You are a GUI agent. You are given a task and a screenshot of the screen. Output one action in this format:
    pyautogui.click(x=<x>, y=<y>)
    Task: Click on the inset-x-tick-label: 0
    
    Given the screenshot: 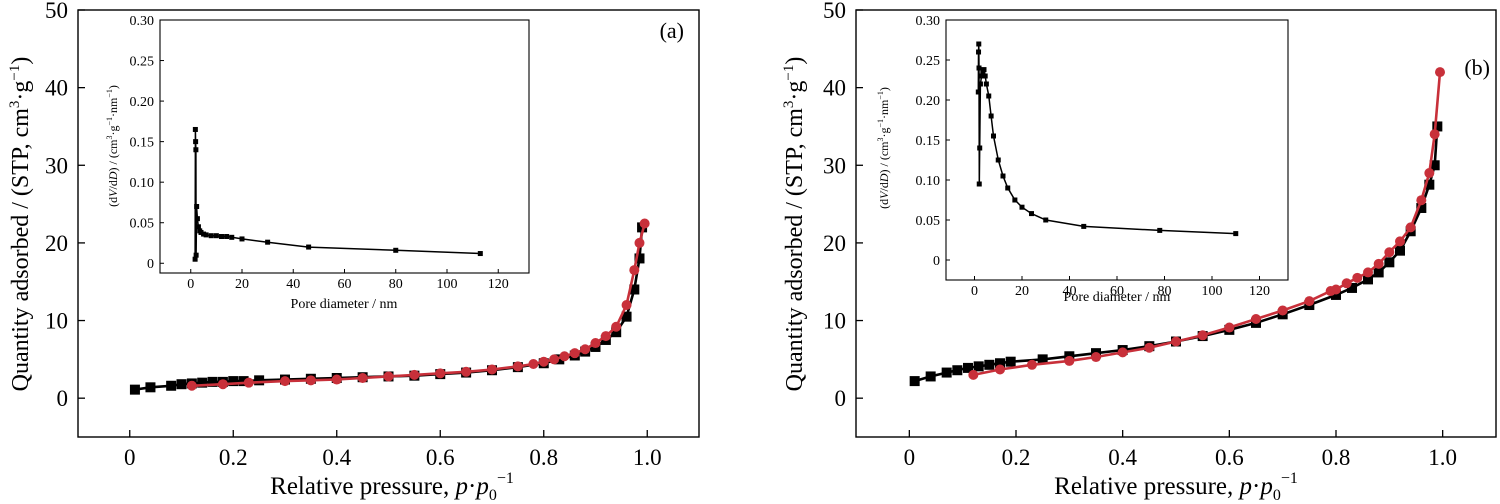 What is the action you would take?
    pyautogui.click(x=190, y=284)
    